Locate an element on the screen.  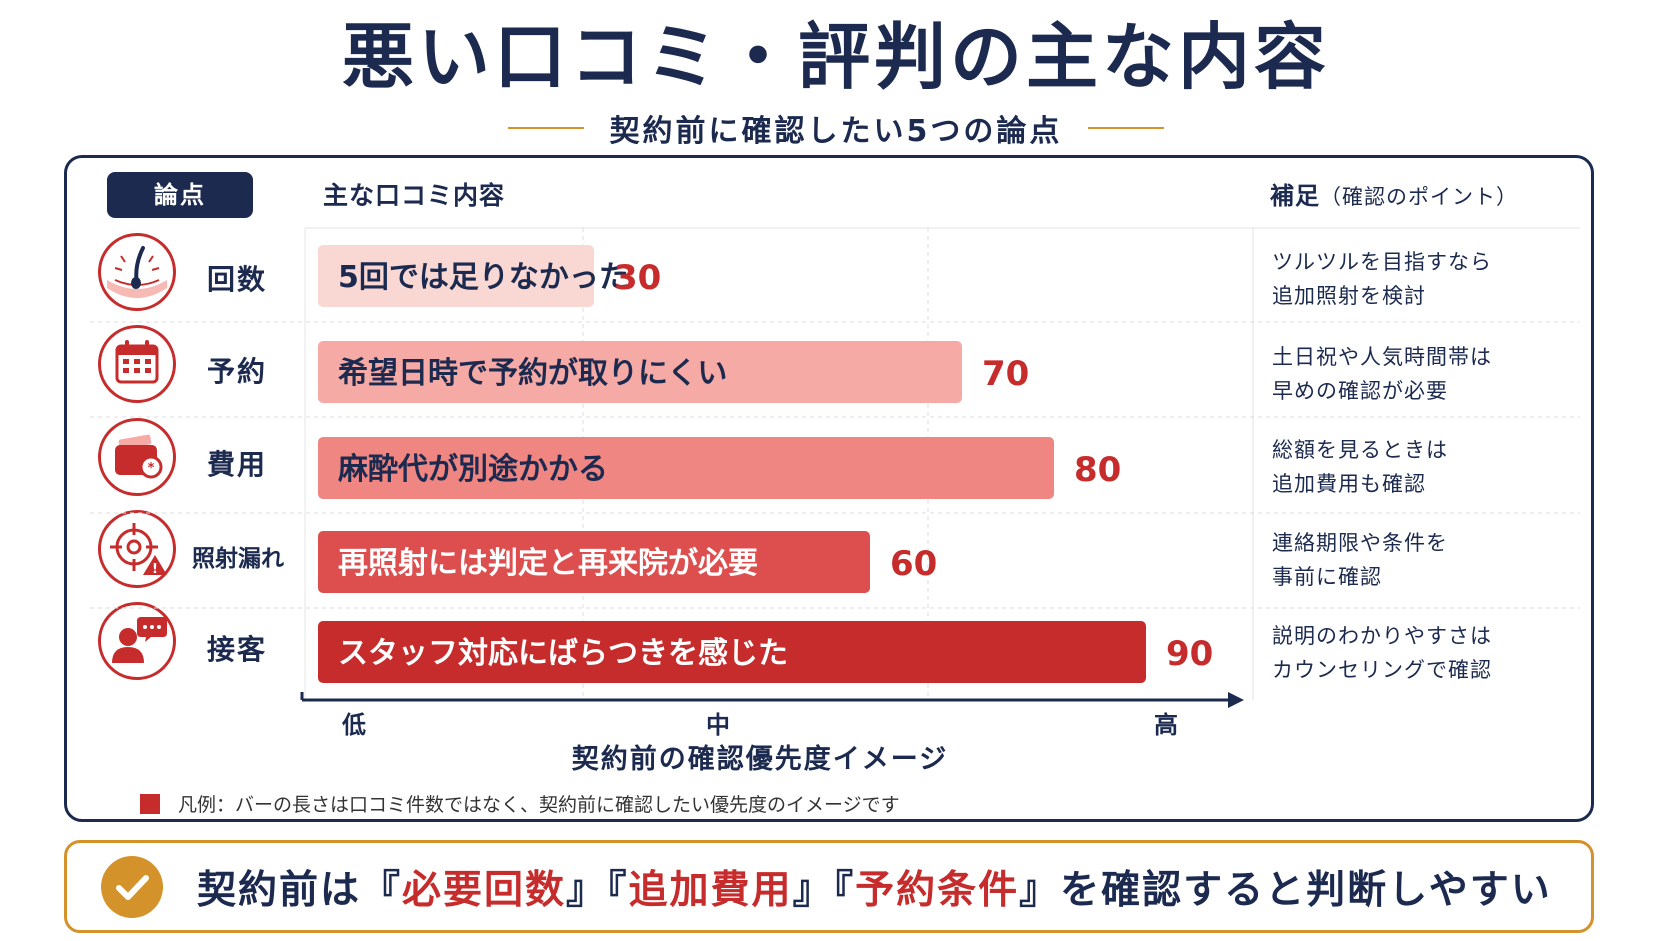
row-label-count: 回数 is located at coordinates (237, 279).